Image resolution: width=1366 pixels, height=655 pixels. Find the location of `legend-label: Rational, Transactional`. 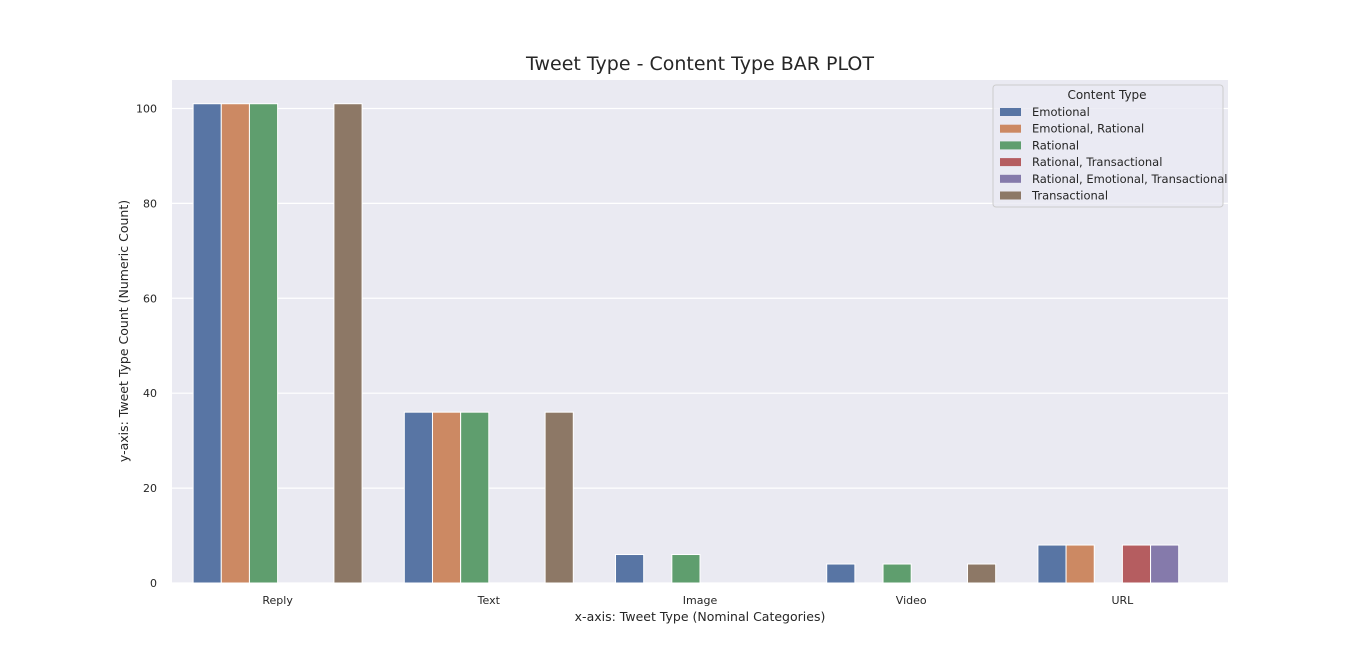

legend-label: Rational, Transactional is located at coordinates (1097, 162).